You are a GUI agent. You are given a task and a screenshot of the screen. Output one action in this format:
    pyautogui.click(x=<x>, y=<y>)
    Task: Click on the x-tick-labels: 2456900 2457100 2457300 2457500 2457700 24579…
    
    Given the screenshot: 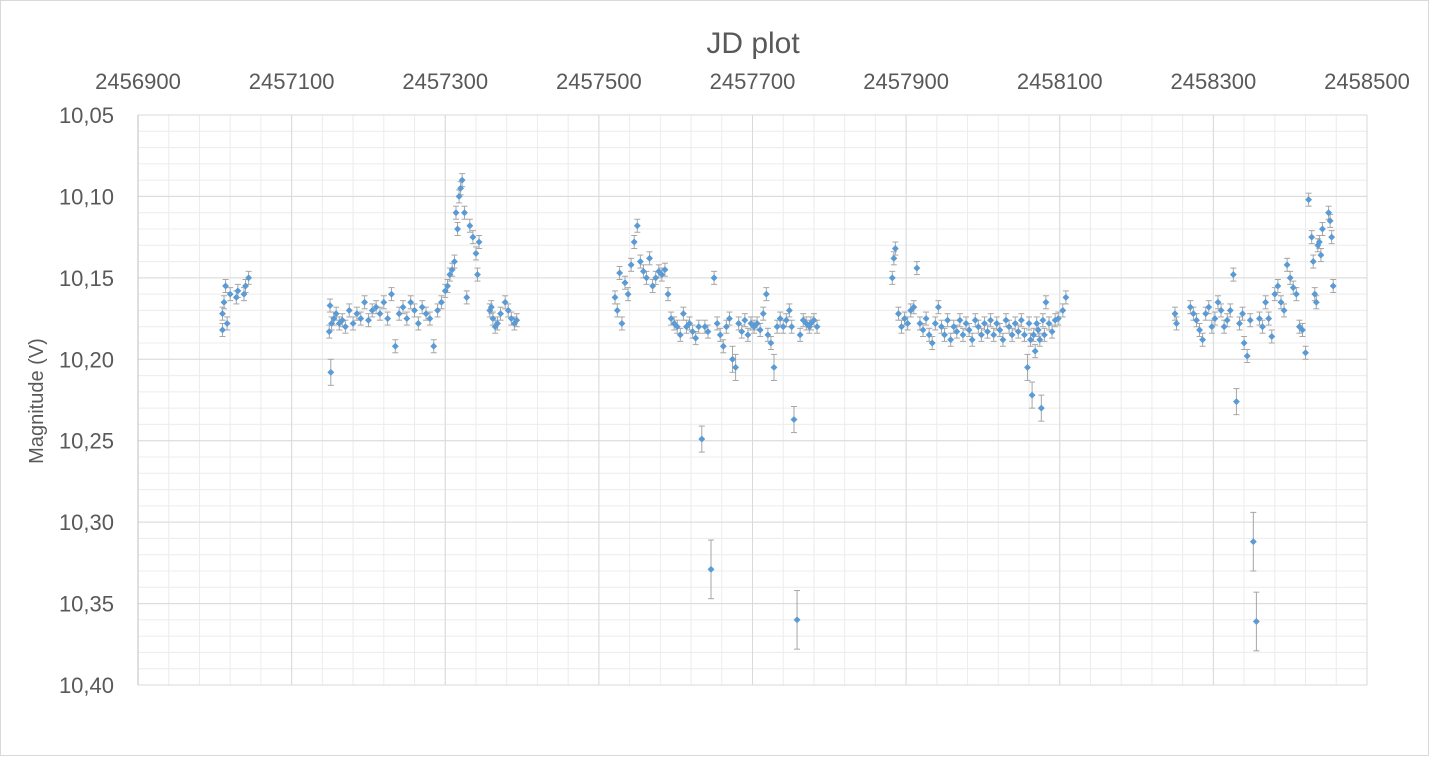 What is the action you would take?
    pyautogui.click(x=752, y=81)
    